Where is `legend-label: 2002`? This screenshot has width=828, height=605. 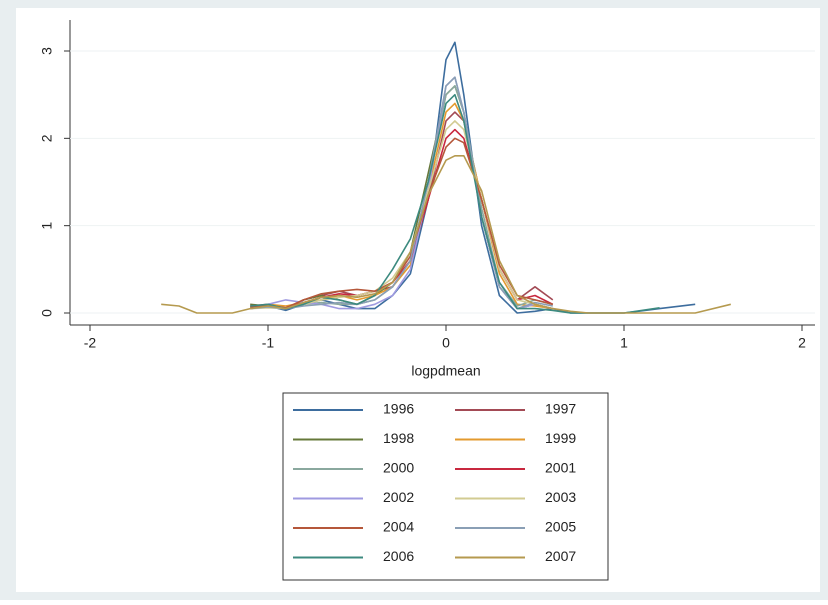 legend-label: 2002 is located at coordinates (398, 497).